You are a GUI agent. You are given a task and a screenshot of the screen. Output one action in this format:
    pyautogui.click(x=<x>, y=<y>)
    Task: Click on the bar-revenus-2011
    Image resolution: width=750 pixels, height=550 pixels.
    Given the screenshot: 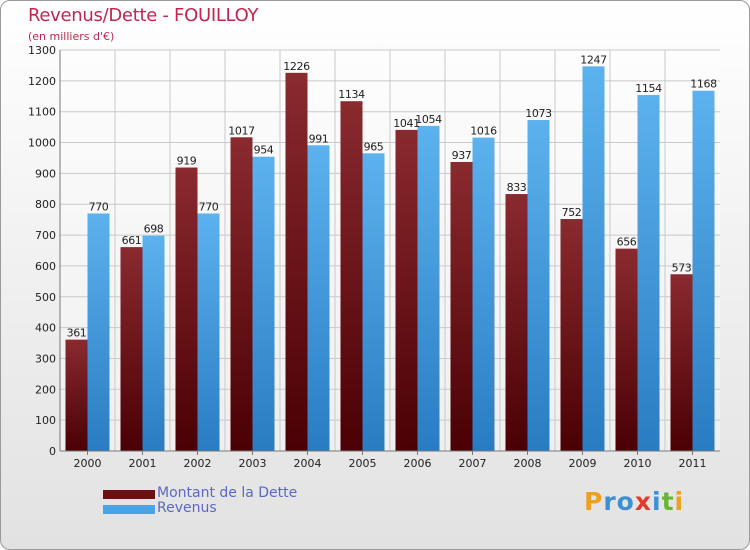 What is the action you would take?
    pyautogui.click(x=703, y=271)
    